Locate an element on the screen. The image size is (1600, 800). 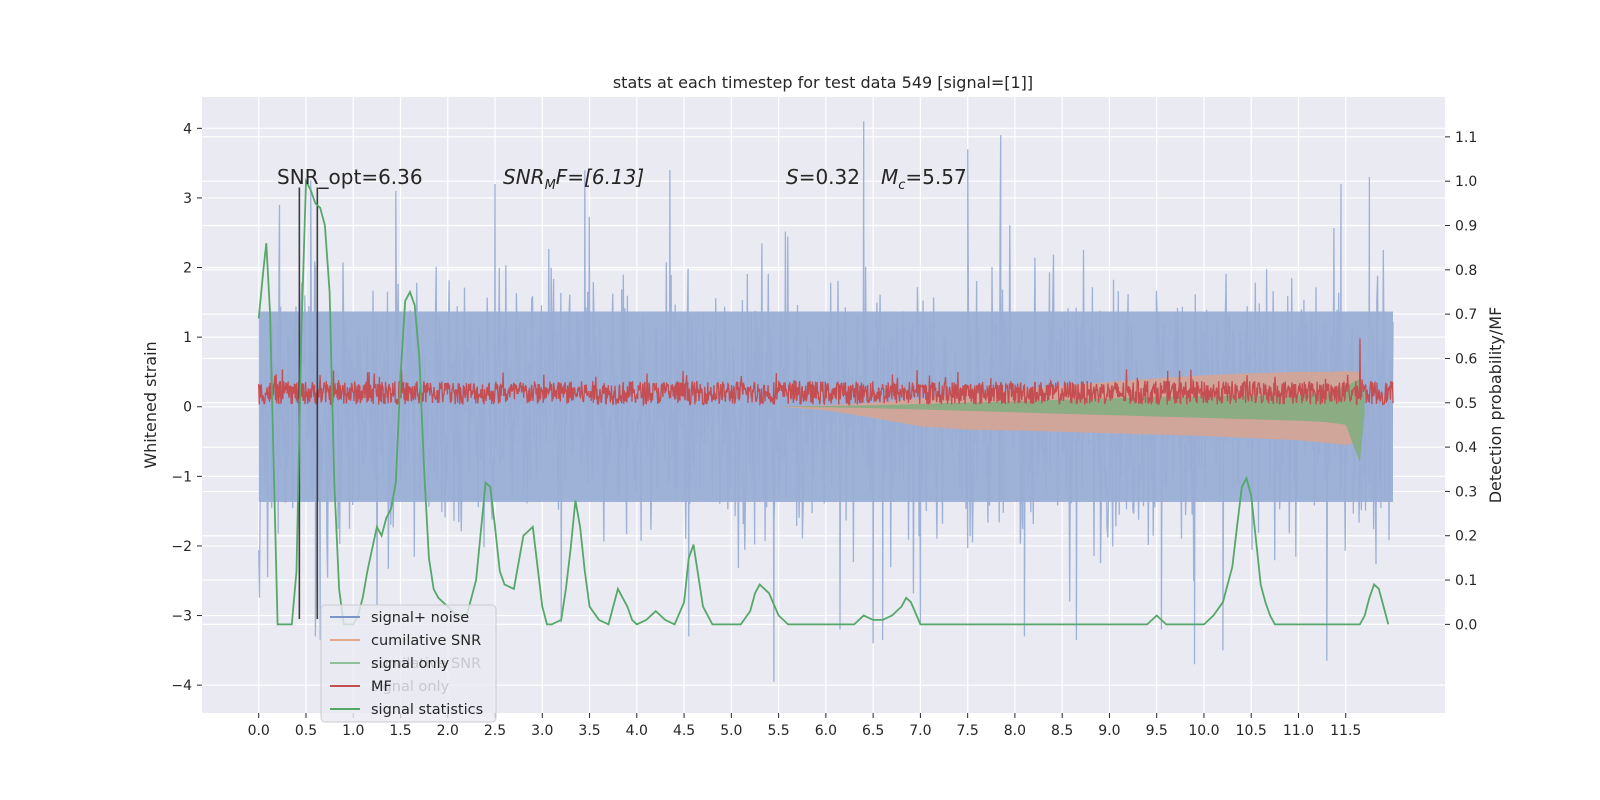
x-tick-label: 11.5 is located at coordinates (1345, 731).